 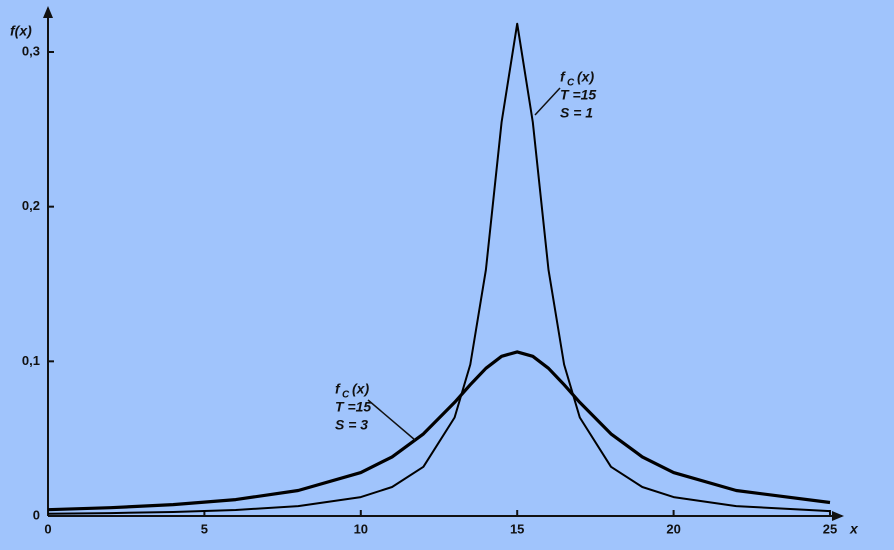 I want to click on y-tick-label: 0,3, so click(x=31, y=50).